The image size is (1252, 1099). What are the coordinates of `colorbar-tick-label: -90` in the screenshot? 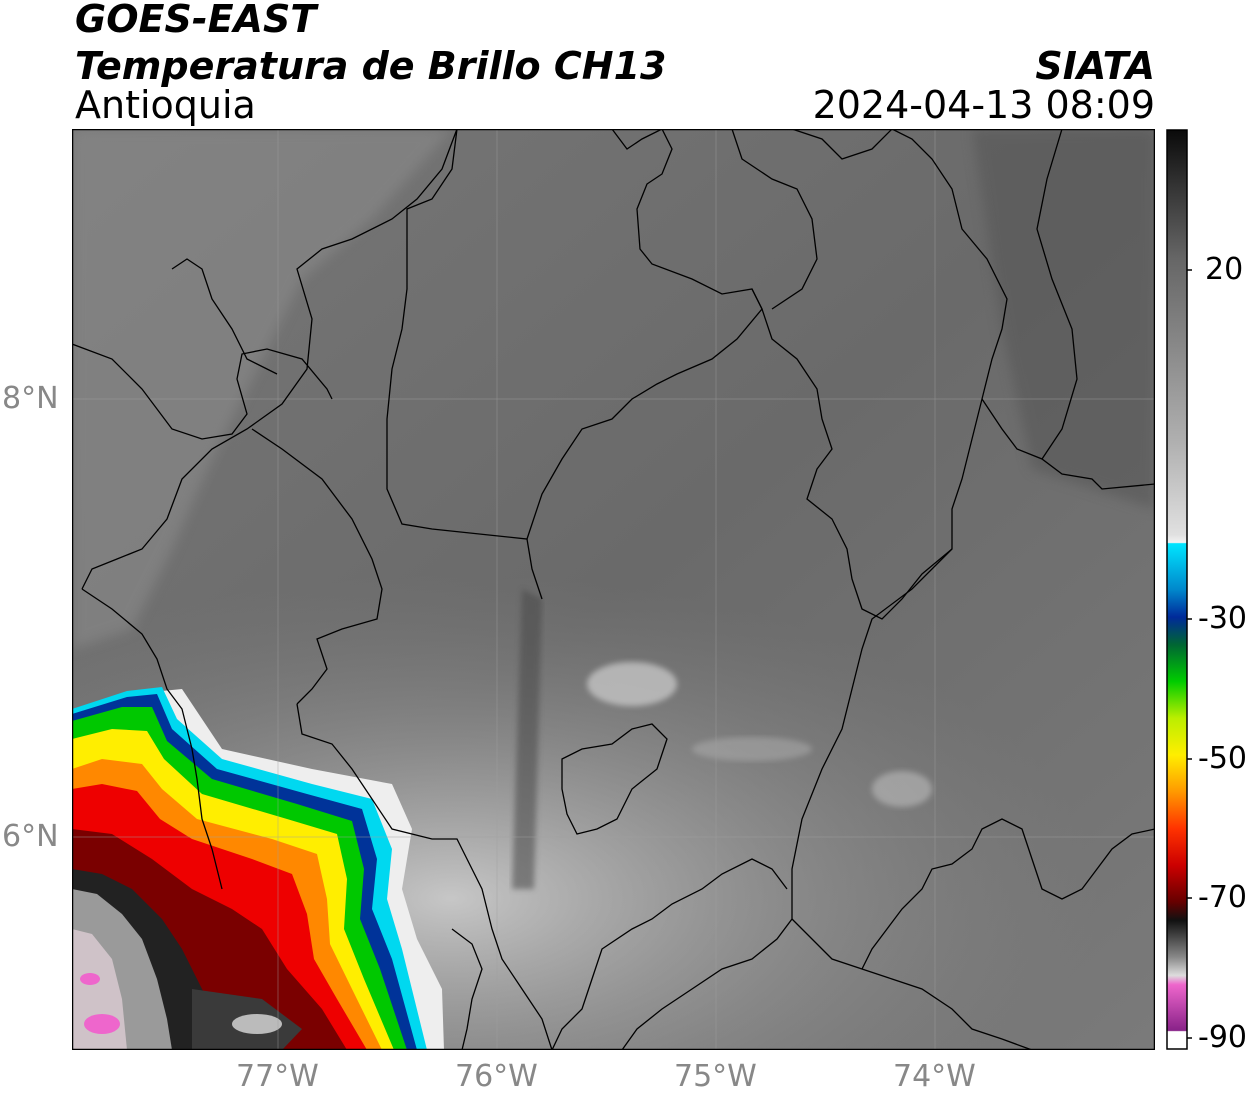 It's located at (1222, 1037).